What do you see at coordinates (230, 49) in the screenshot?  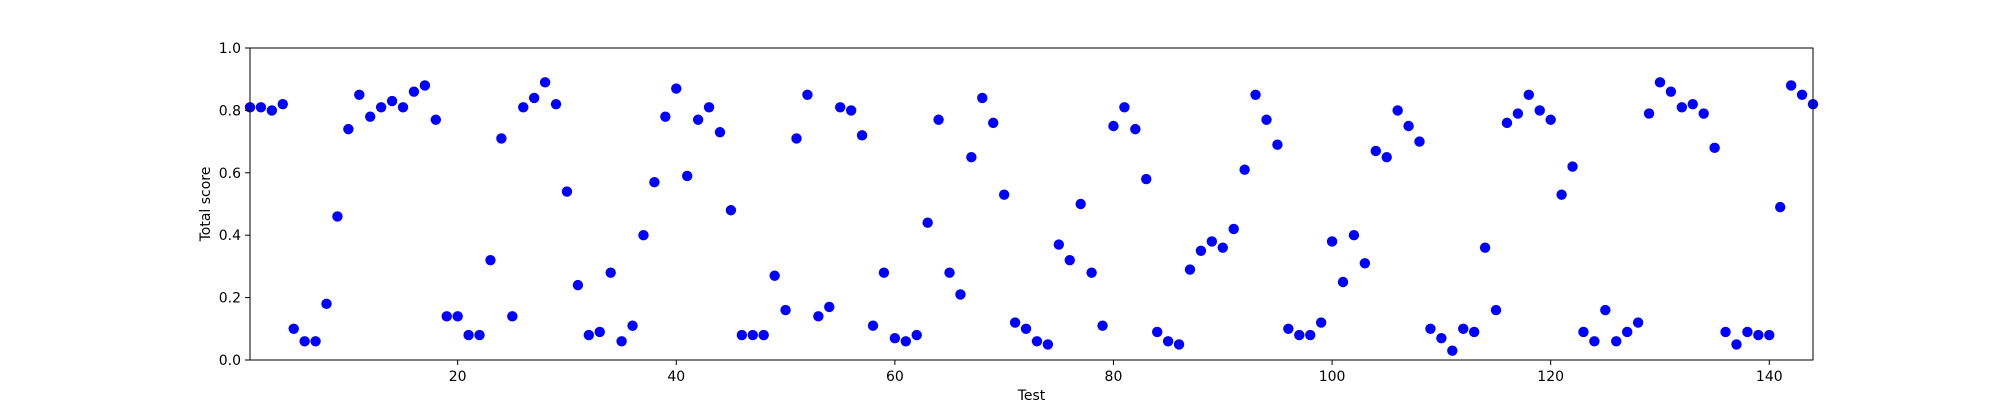 I see `y-tick-label: 1.0` at bounding box center [230, 49].